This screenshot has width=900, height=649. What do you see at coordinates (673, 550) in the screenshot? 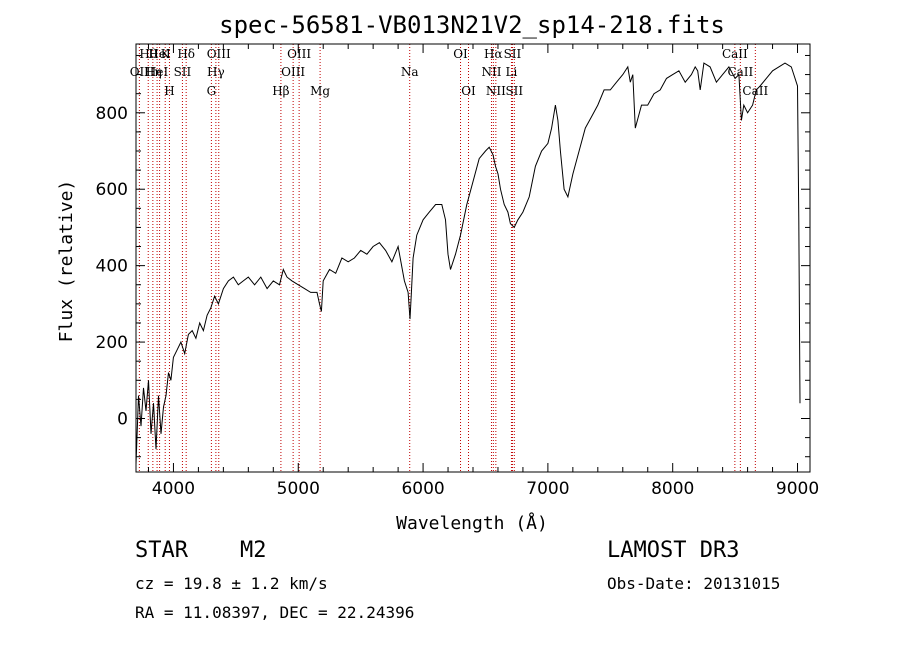
I see `survey-name: LAMOST DR3` at bounding box center [673, 550].